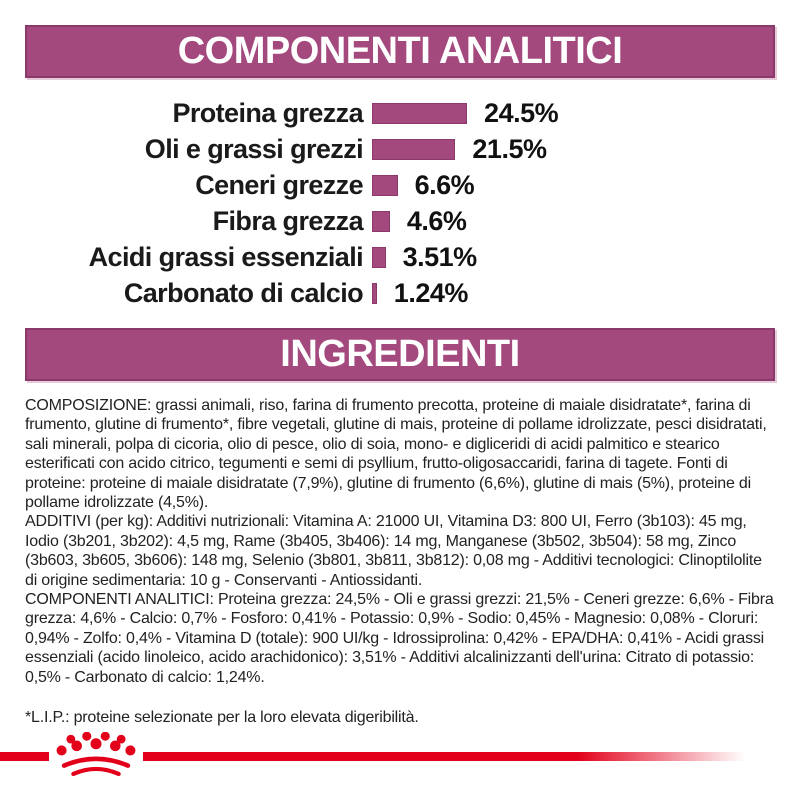 This screenshot has width=800, height=800. I want to click on chart-row-label: Carbonato di calcio, so click(243, 292).